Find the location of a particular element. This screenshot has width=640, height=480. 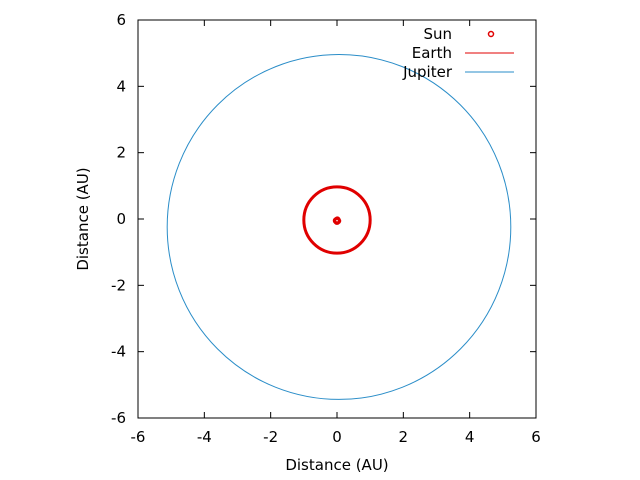

y-tick-label: -4 is located at coordinates (118, 352).